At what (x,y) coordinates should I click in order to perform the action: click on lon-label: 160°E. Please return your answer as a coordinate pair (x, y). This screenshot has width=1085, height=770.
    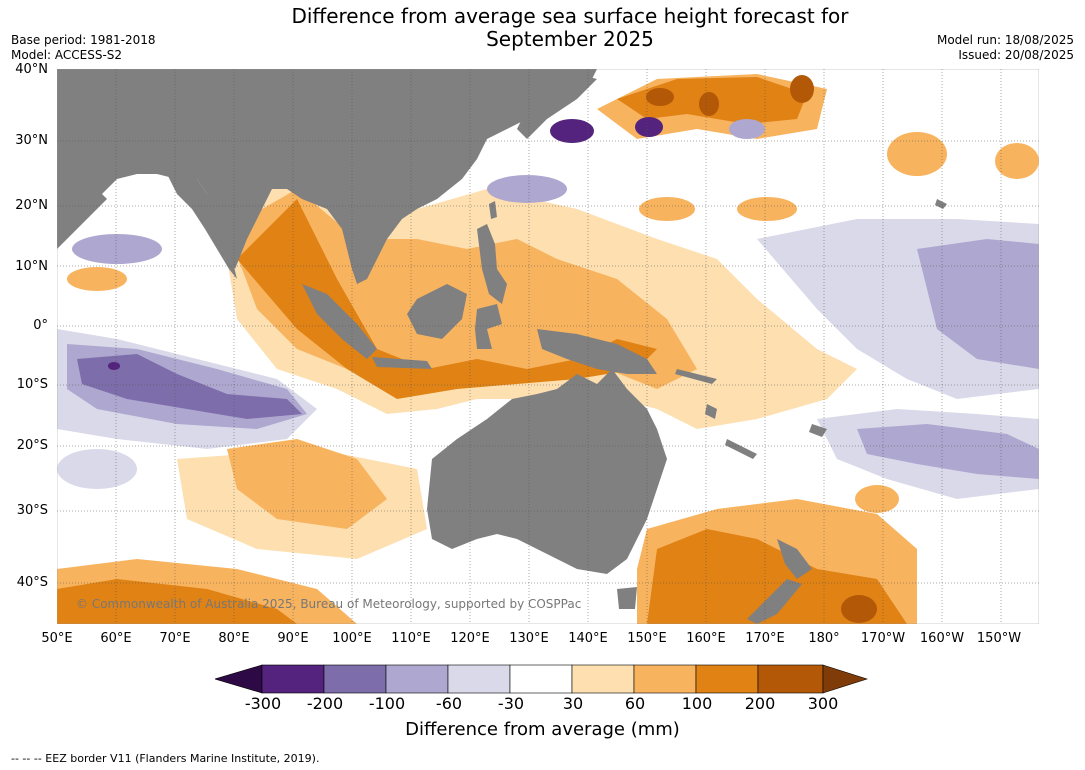
    Looking at the image, I should click on (706, 638).